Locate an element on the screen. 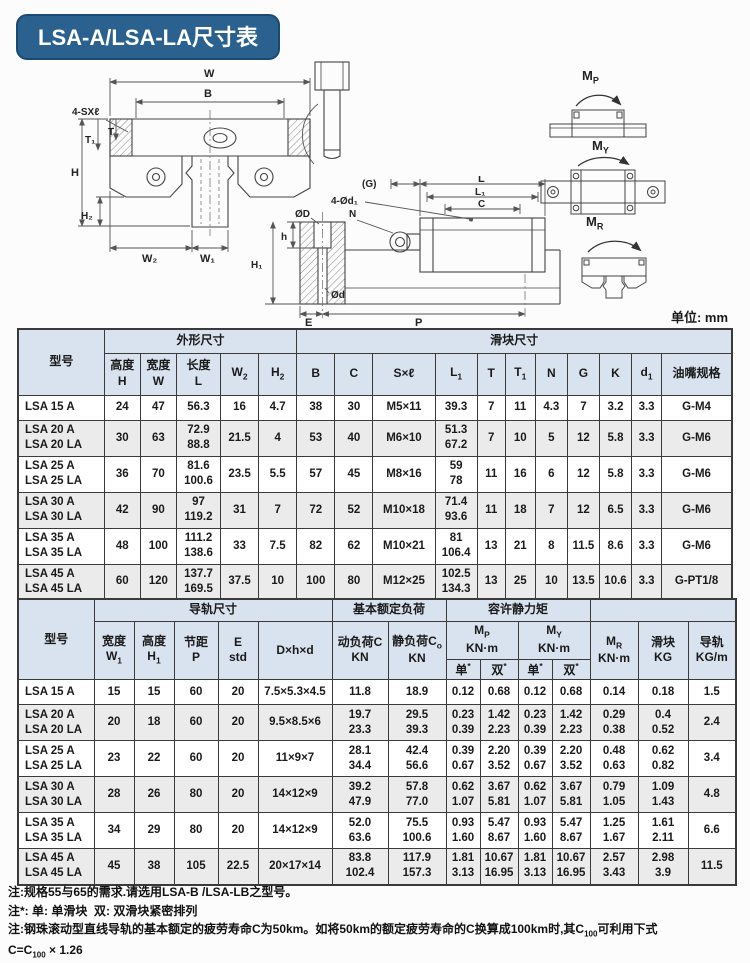 Image resolution: width=750 pixels, height=963 pixels. value-cell: G-PT1/8 is located at coordinates (697, 582).